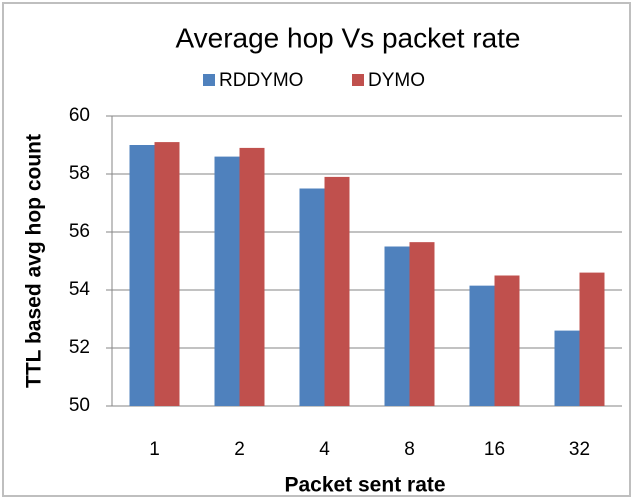 The image size is (634, 499). I want to click on legend-label: DYMO, so click(396, 80).